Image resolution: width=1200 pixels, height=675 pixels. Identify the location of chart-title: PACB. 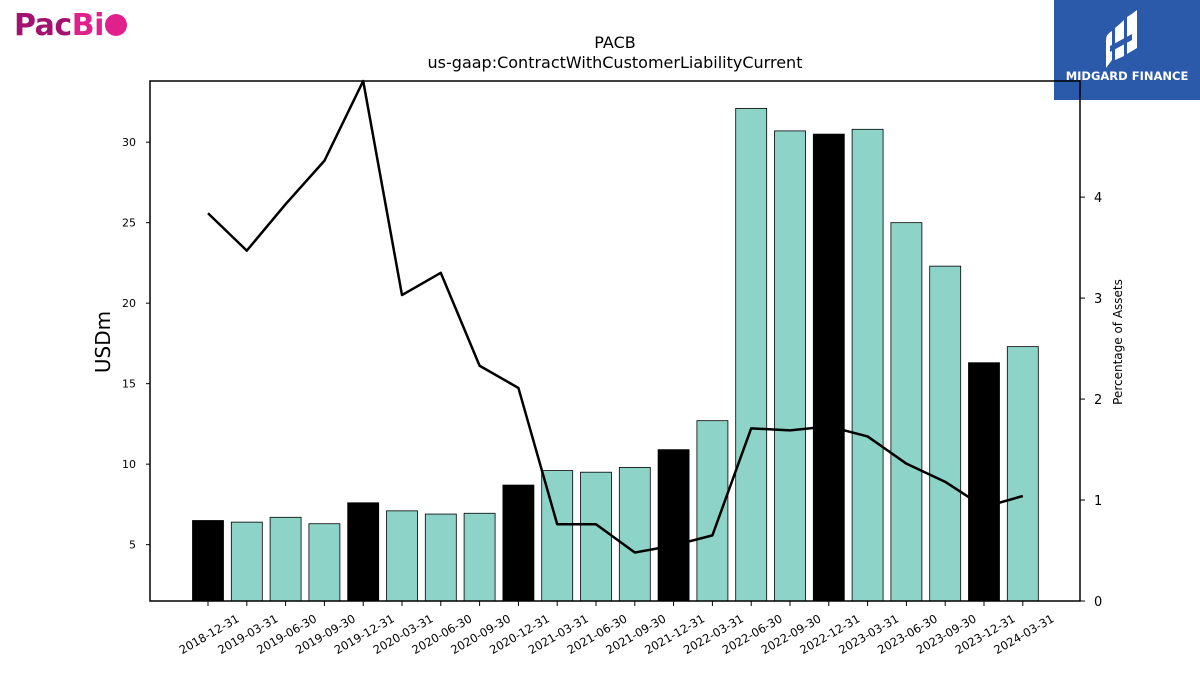
(614, 42).